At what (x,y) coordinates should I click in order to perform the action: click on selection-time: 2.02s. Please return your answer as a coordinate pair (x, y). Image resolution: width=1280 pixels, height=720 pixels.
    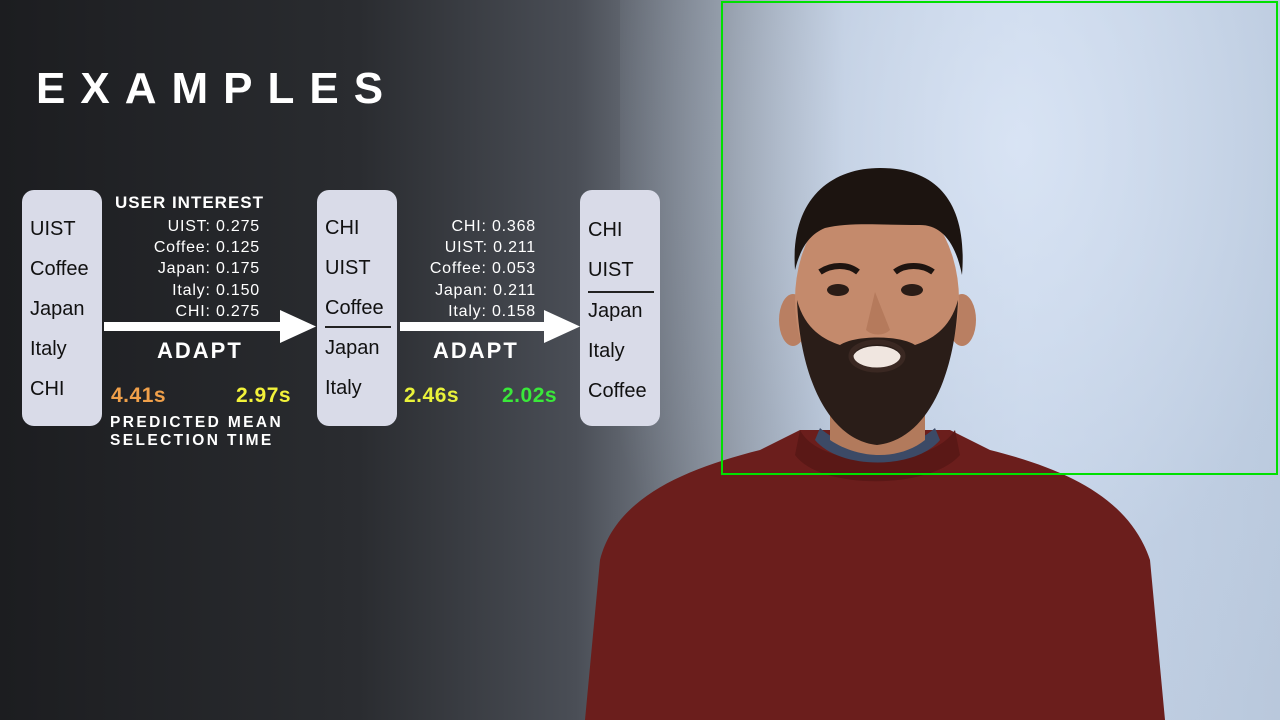
    Looking at the image, I should click on (530, 395).